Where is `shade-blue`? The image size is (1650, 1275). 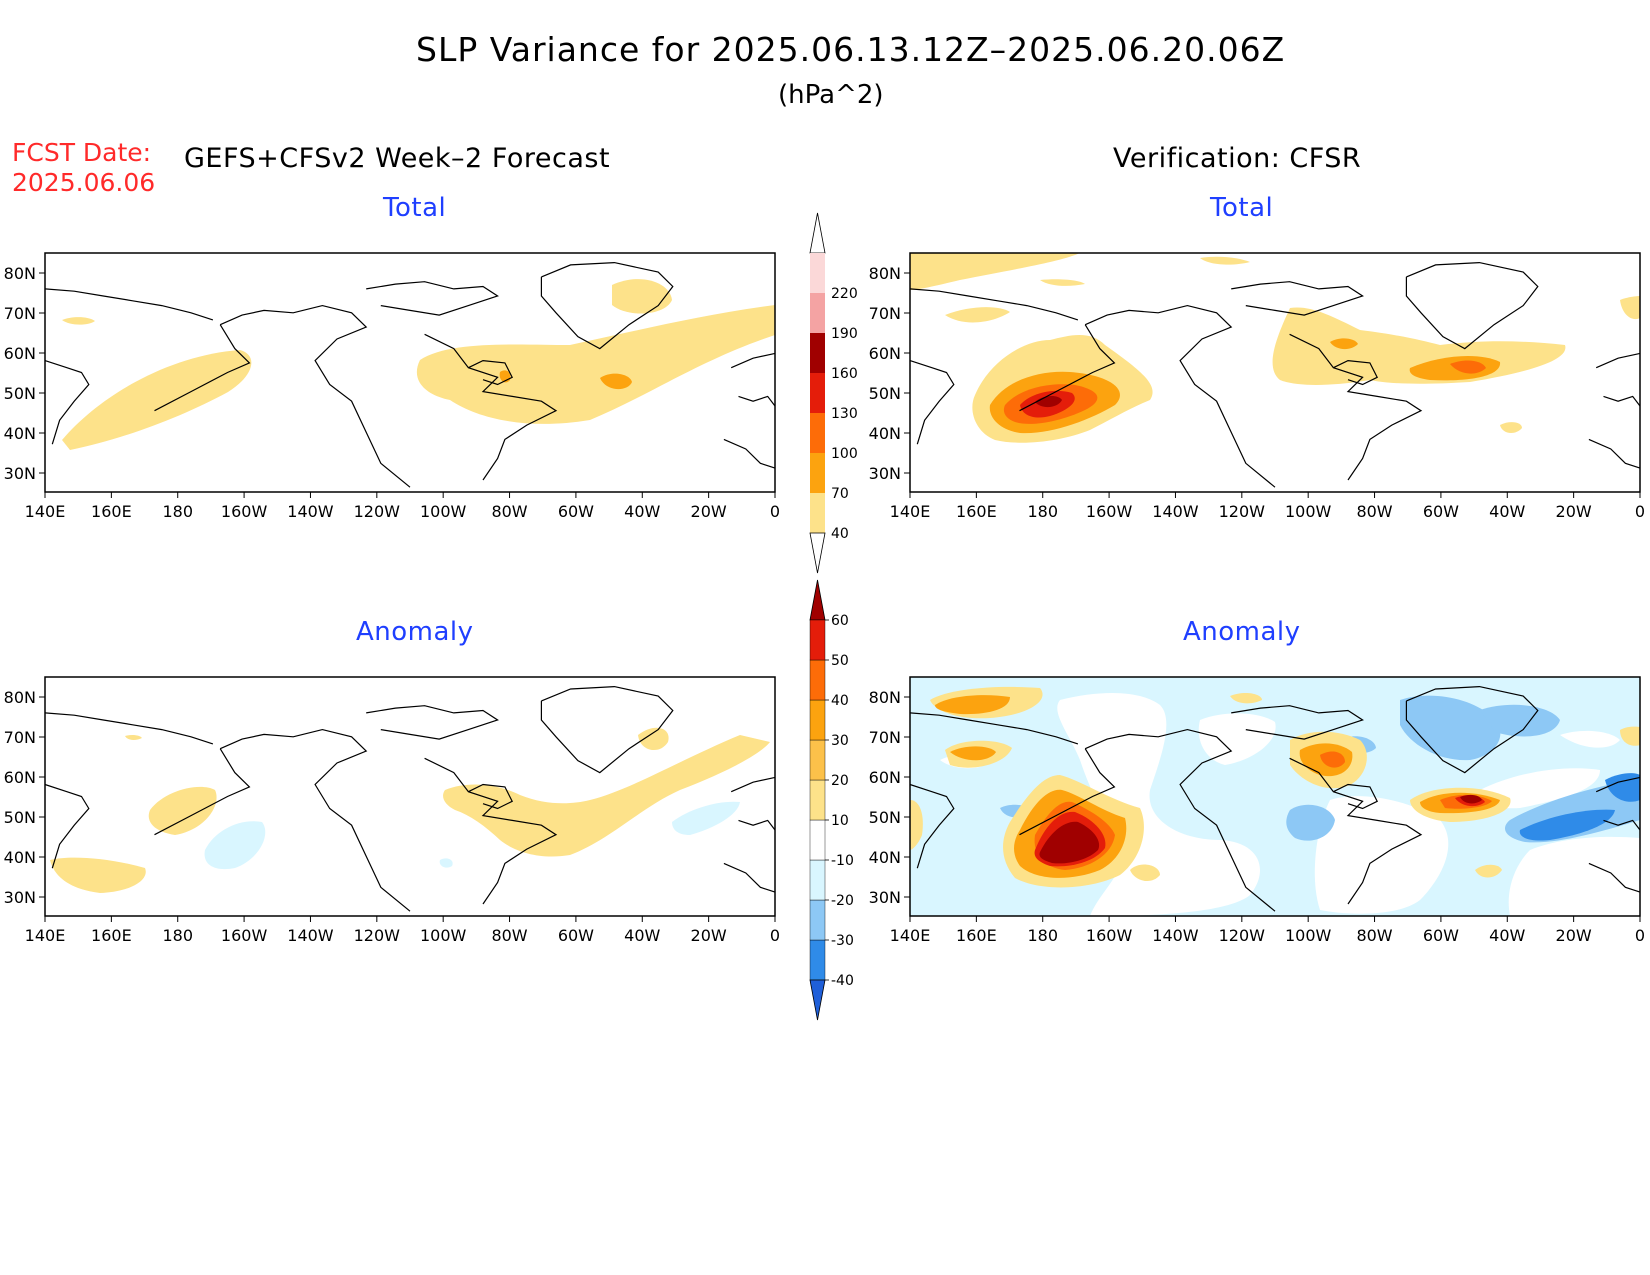
shade-blue is located at coordinates (1622, 787).